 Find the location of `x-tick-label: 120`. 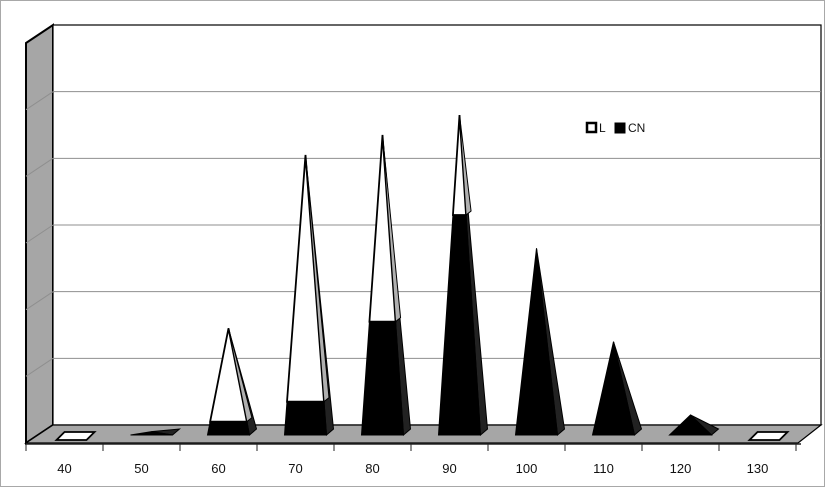

x-tick-label: 120 is located at coordinates (681, 468).